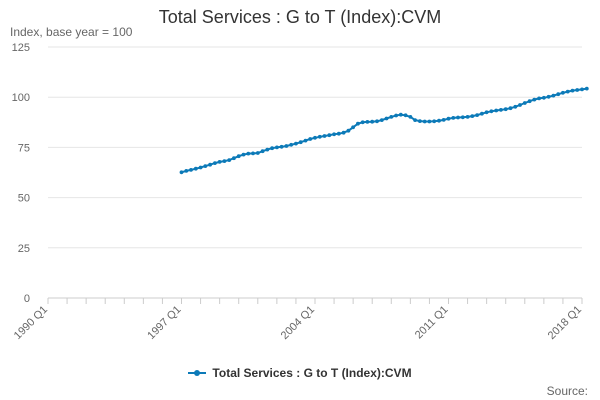  What do you see at coordinates (164, 323) in the screenshot?
I see `x-tick-label: 1997 Q1` at bounding box center [164, 323].